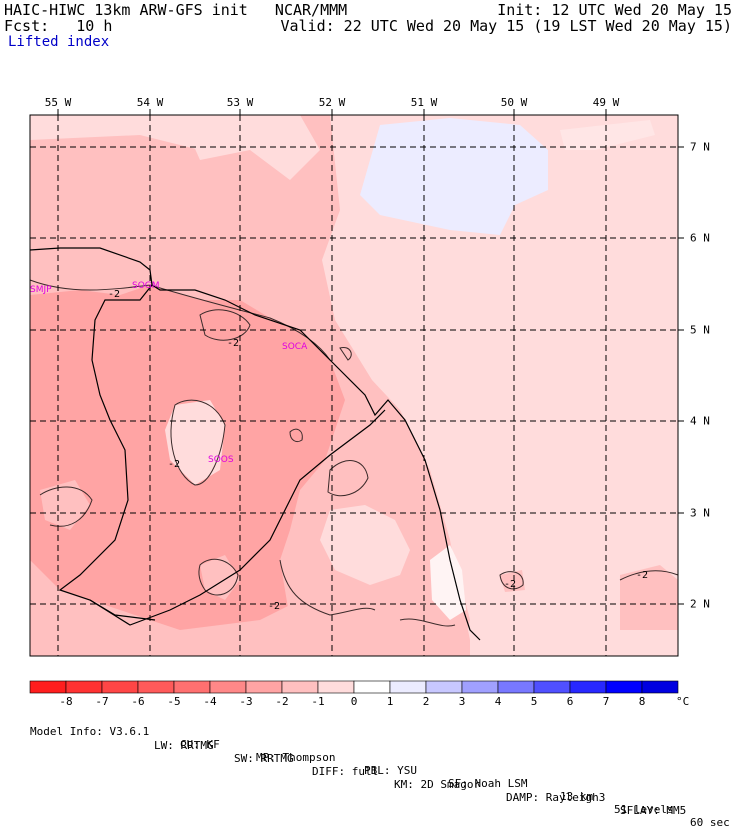  I want to click on colorbar-tick-label: 7, so click(606, 701).